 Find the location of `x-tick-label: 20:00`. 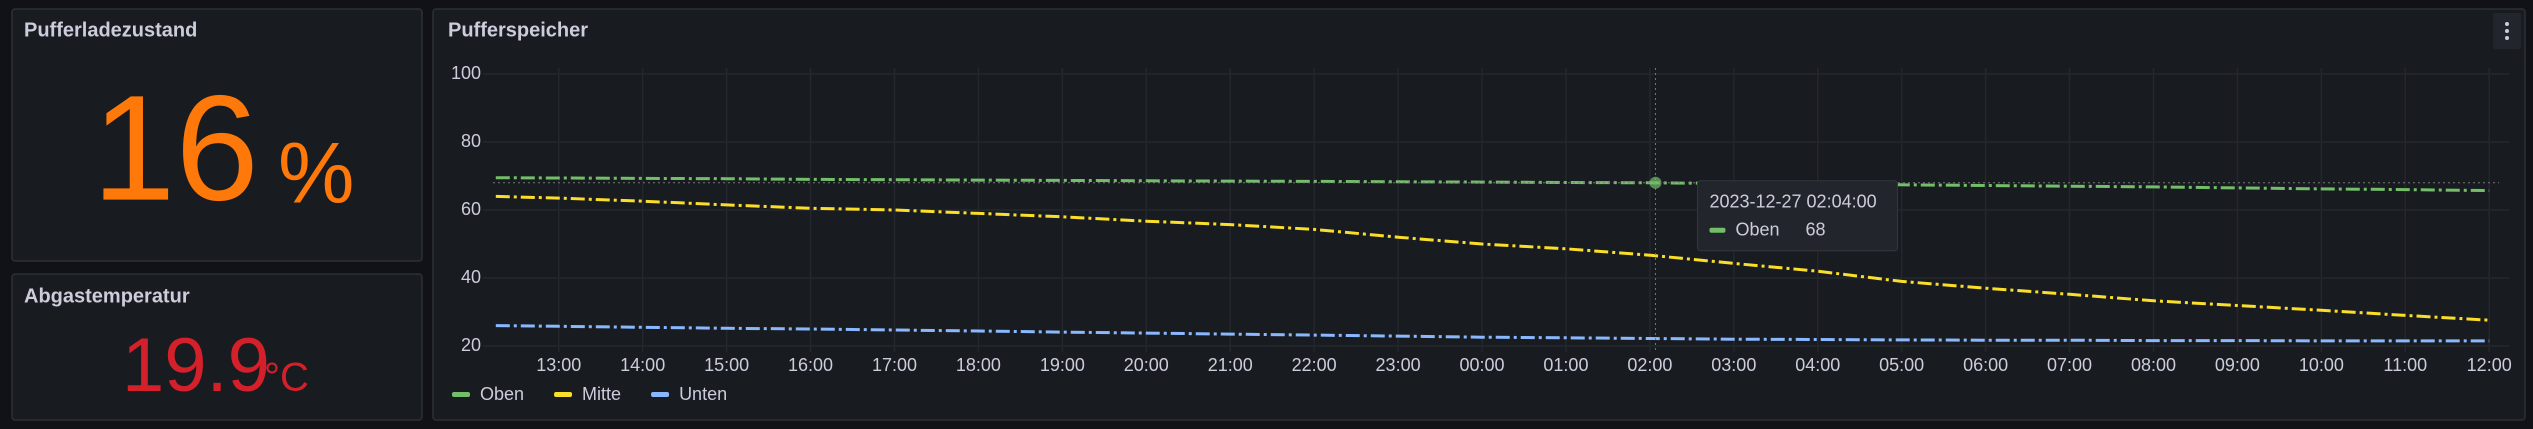

x-tick-label: 20:00 is located at coordinates (1146, 365).